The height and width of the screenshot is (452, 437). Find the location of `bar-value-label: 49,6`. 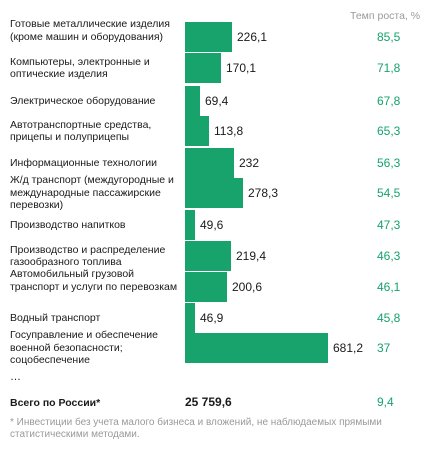

bar-value-label: 49,6 is located at coordinates (212, 225).